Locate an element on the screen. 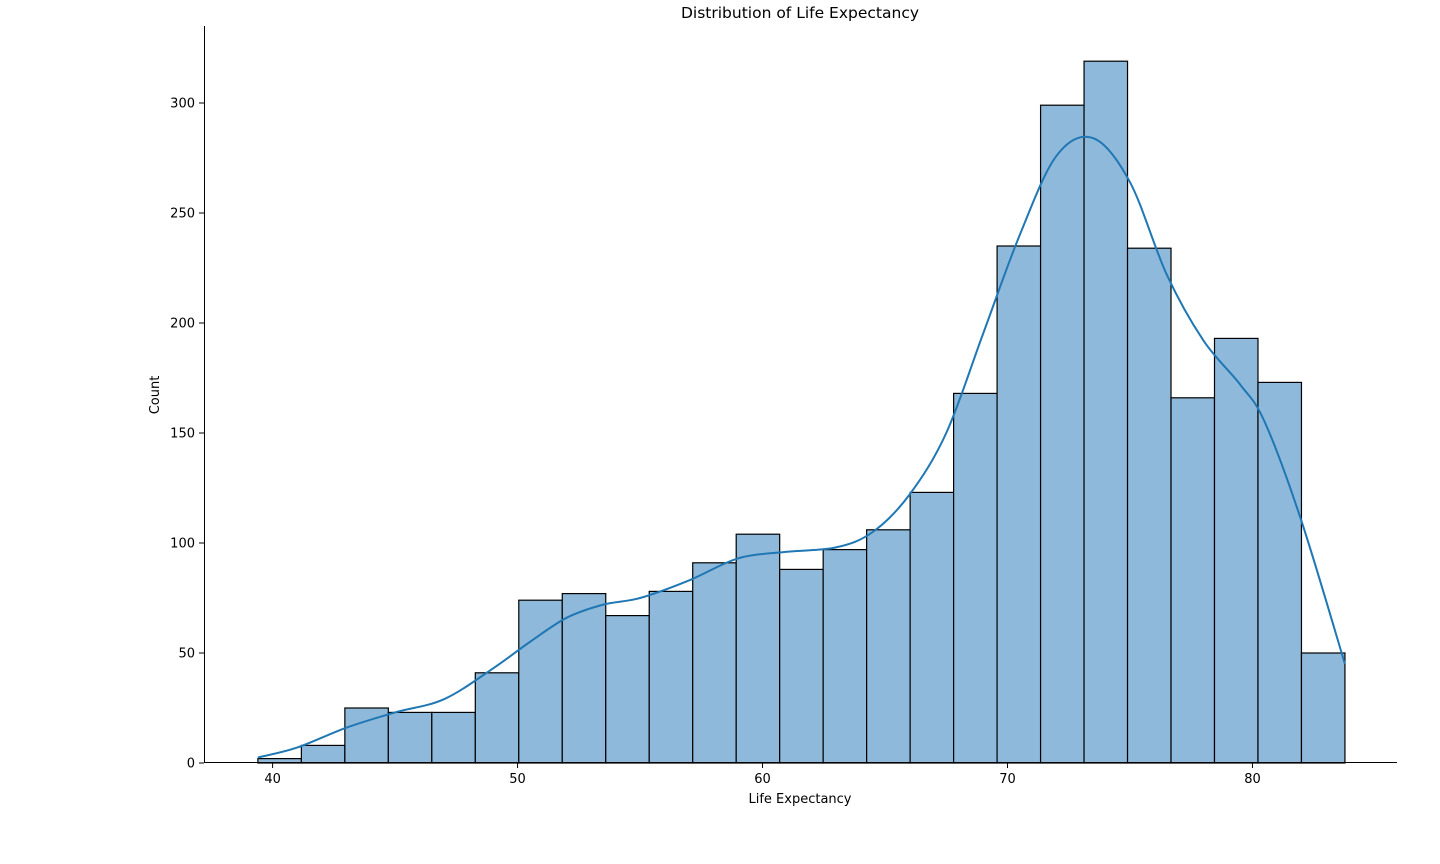  y-axis-label: Count is located at coordinates (155, 395).